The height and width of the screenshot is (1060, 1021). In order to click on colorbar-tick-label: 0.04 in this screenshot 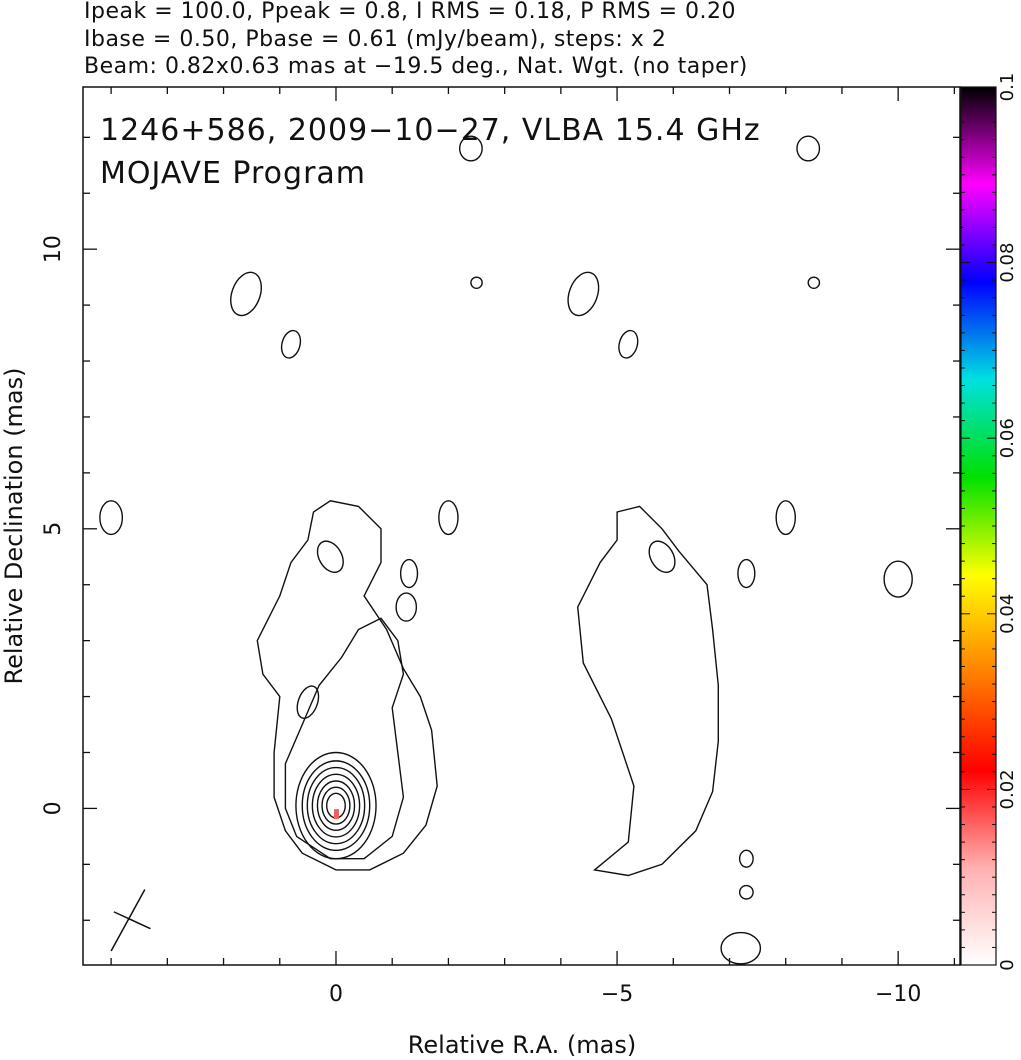, I will do `click(1007, 614)`.